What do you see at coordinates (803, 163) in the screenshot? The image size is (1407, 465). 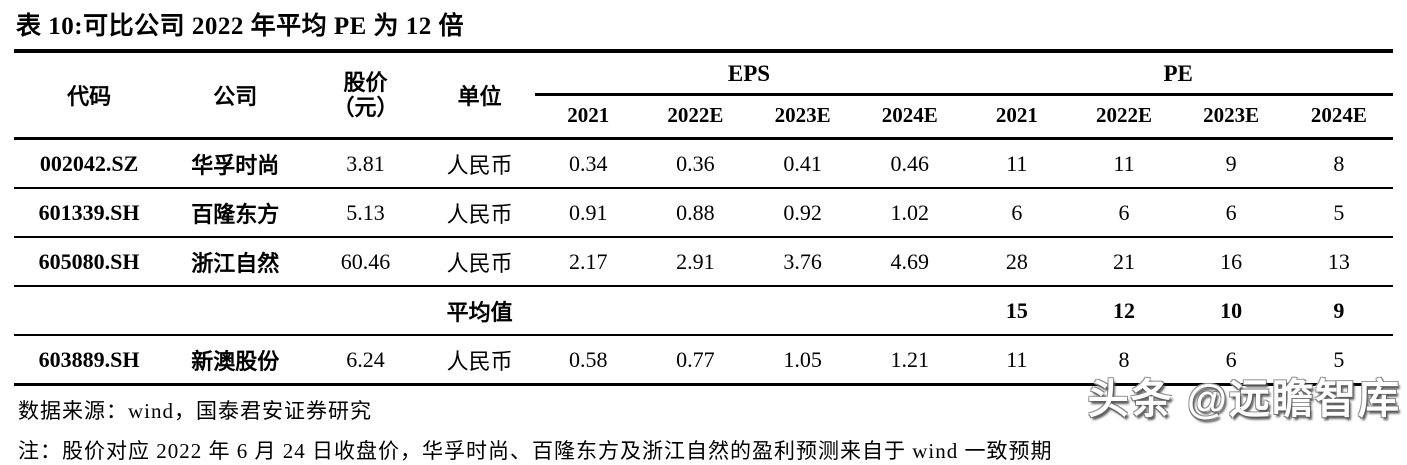 I see `cell-eps-2023e: 0.41` at bounding box center [803, 163].